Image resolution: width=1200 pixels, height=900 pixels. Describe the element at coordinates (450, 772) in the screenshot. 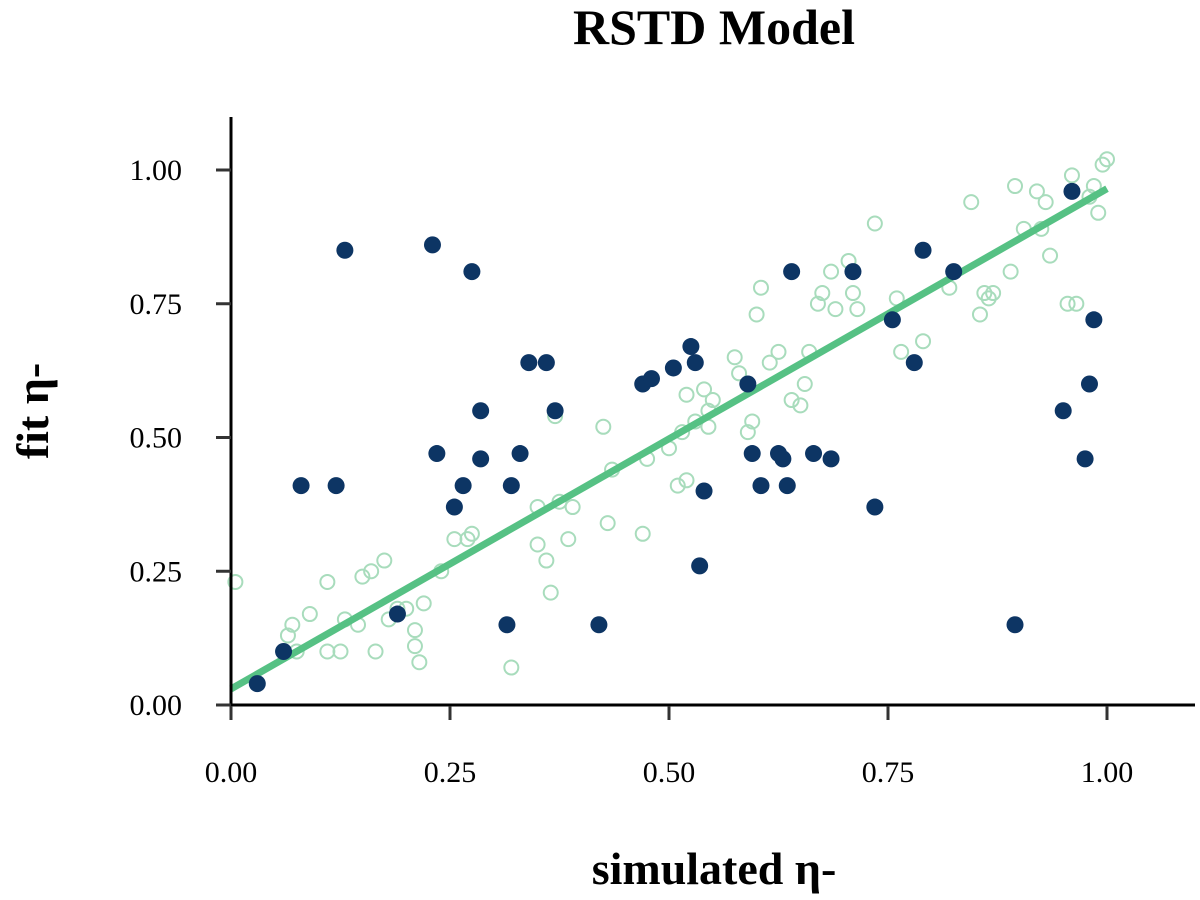

I see `x-tick-label-1: 0.25` at that location.